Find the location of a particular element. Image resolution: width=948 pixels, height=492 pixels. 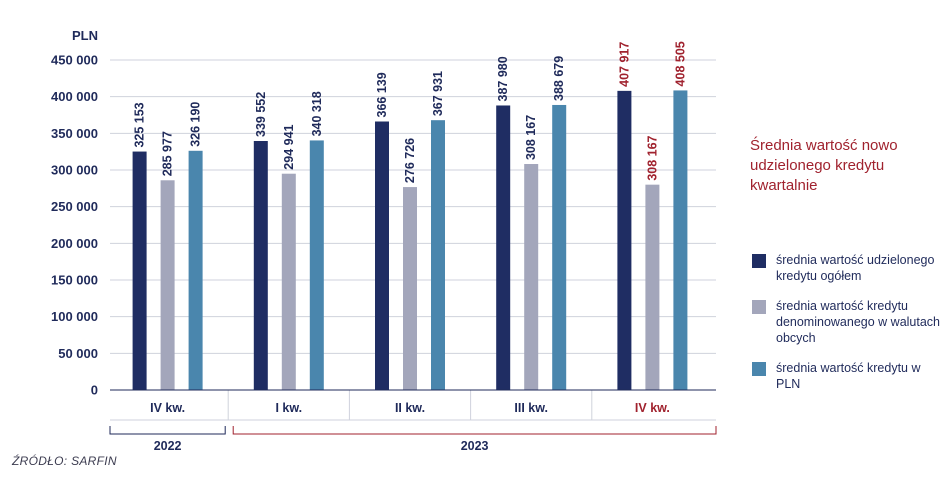

data-label: 408 505 is located at coordinates (680, 63).